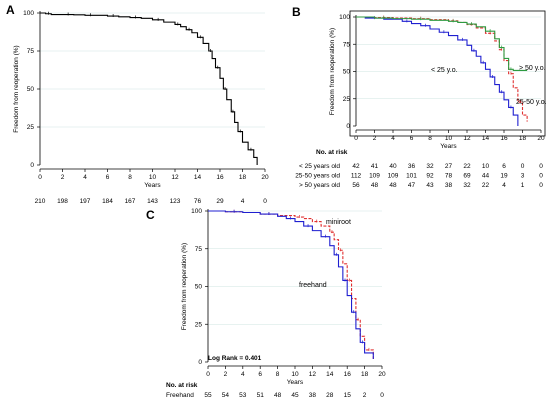 Image resolution: width=550 pixels, height=401 pixels. I want to click on risk-count: 29, so click(220, 201).